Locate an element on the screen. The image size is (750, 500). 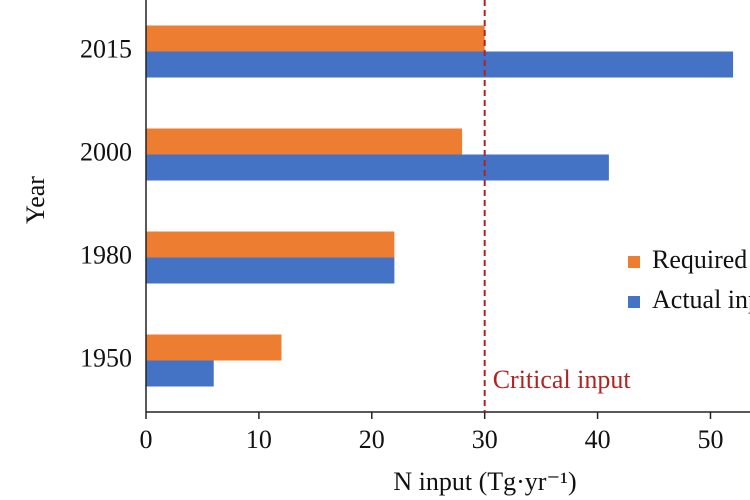
legend-label: Required input is located at coordinates (701, 259).